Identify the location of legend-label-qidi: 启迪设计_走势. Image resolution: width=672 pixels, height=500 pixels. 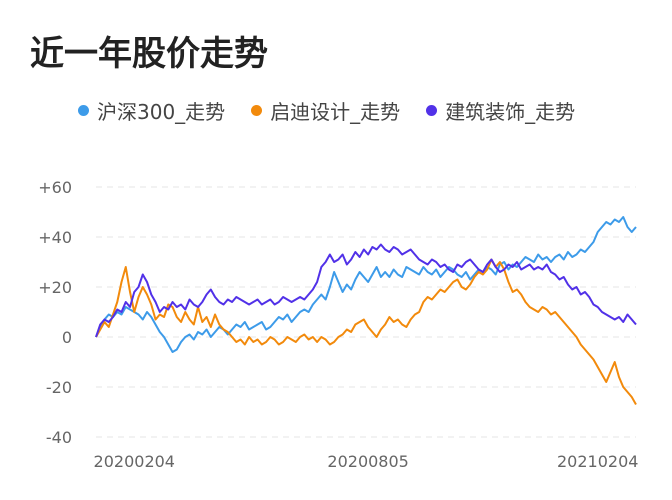
(335, 112).